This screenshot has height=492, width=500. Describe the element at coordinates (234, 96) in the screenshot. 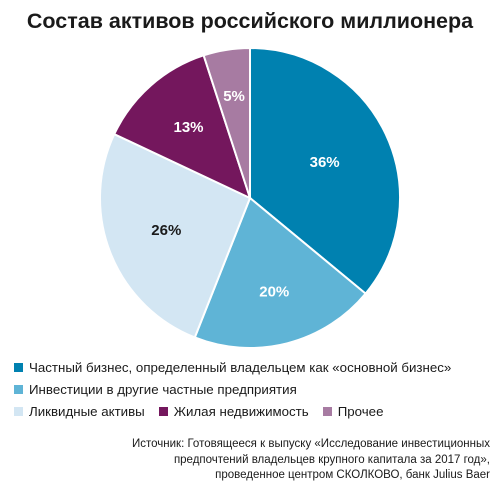

I see `slice-data-label: 5%` at that location.